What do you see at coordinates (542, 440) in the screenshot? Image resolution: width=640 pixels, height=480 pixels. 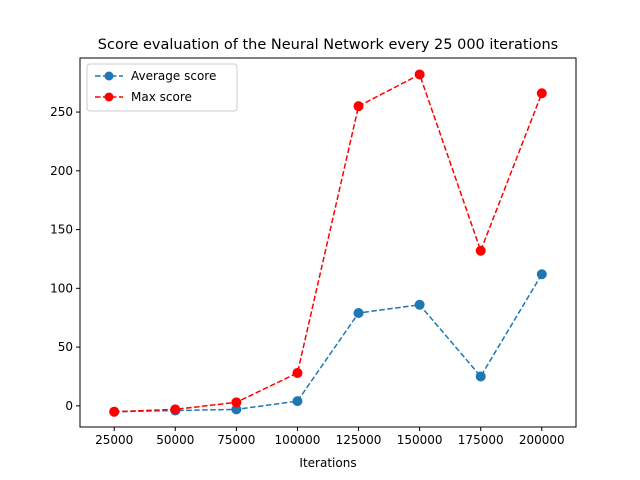 I see `x-tick-label: 200000` at bounding box center [542, 440].